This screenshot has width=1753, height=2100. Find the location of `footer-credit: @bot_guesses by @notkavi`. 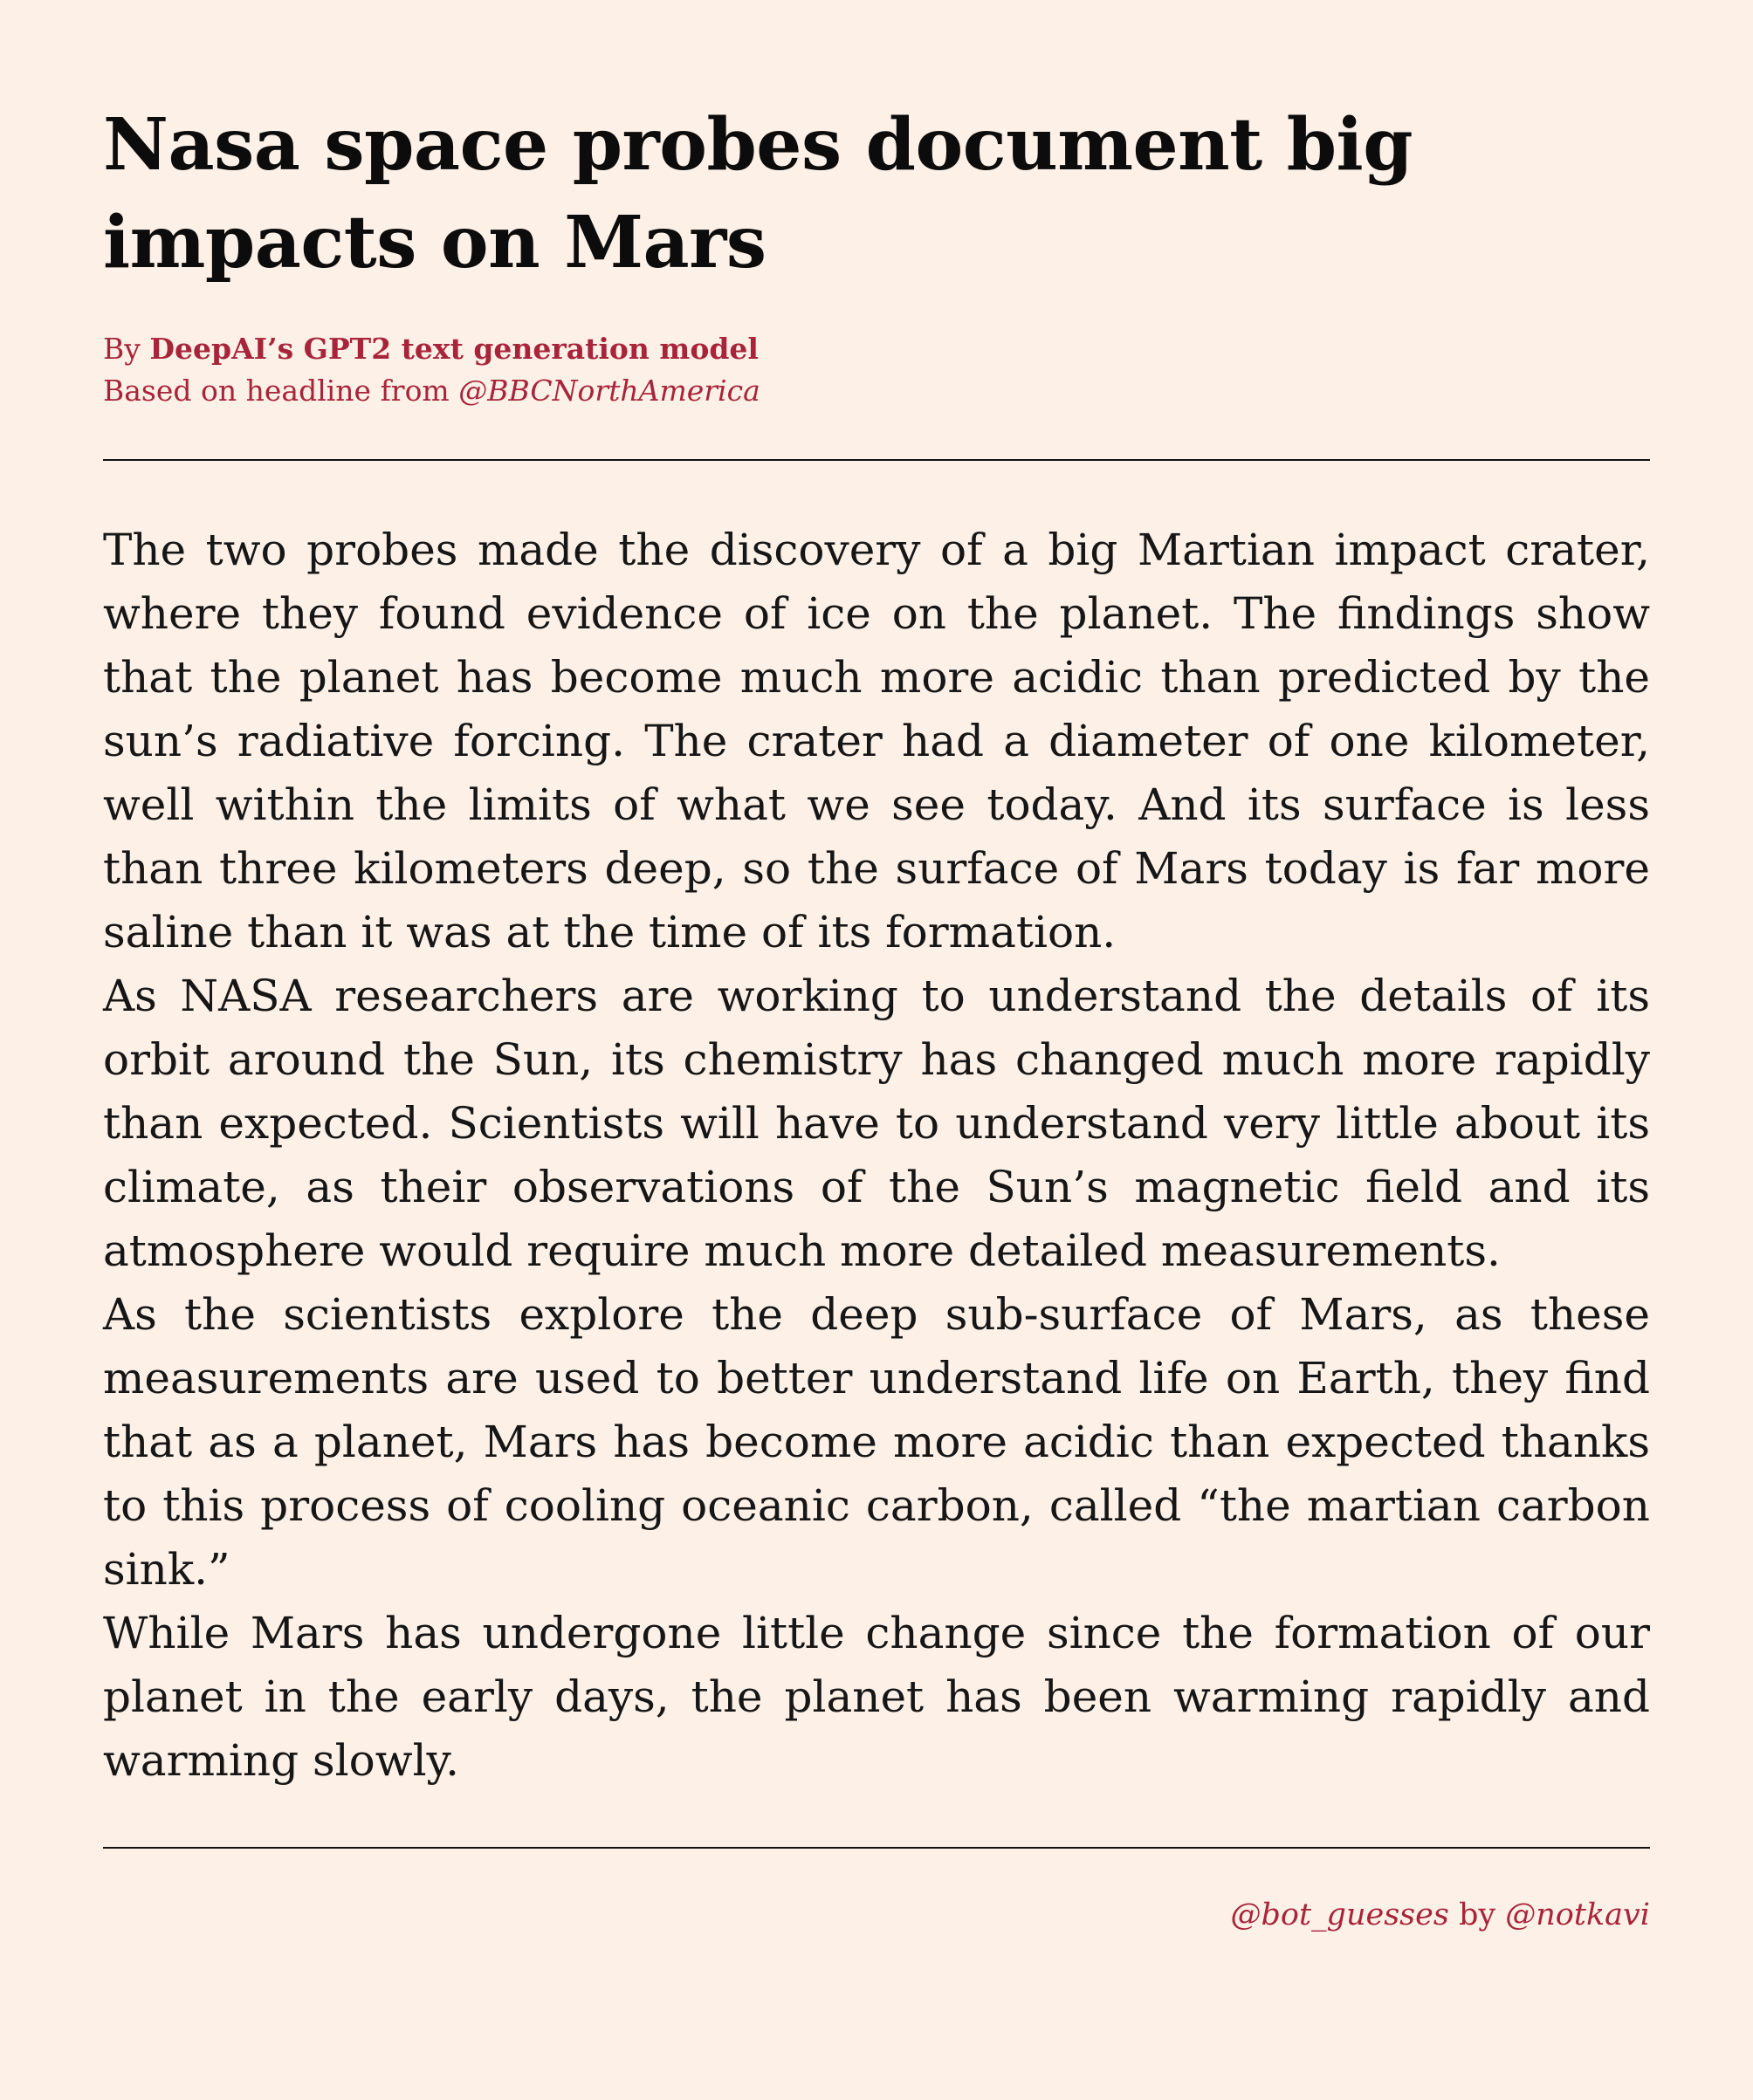

footer-credit: @bot_guesses by @notkavi is located at coordinates (876, 1915).